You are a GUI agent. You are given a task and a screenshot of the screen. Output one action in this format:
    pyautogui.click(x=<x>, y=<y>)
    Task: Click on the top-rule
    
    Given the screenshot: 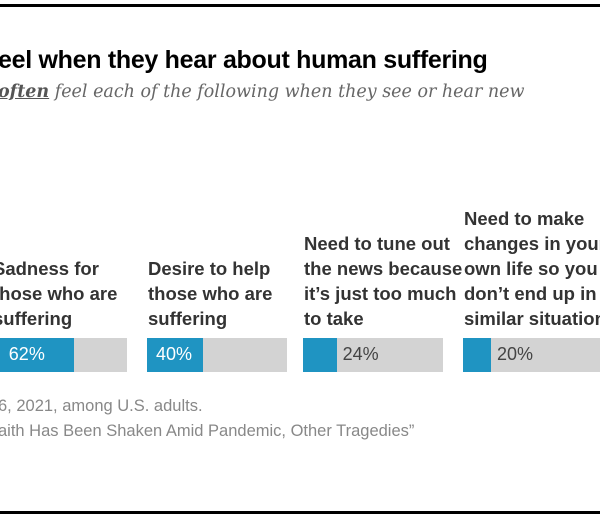 What is the action you would take?
    pyautogui.click(x=300, y=5)
    